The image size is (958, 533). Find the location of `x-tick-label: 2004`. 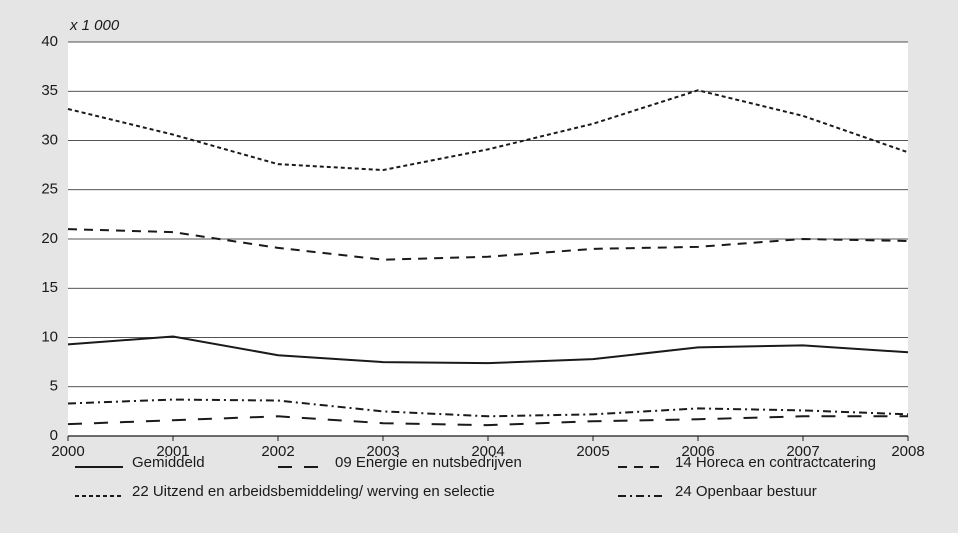

x-tick-label: 2004 is located at coordinates (487, 451).